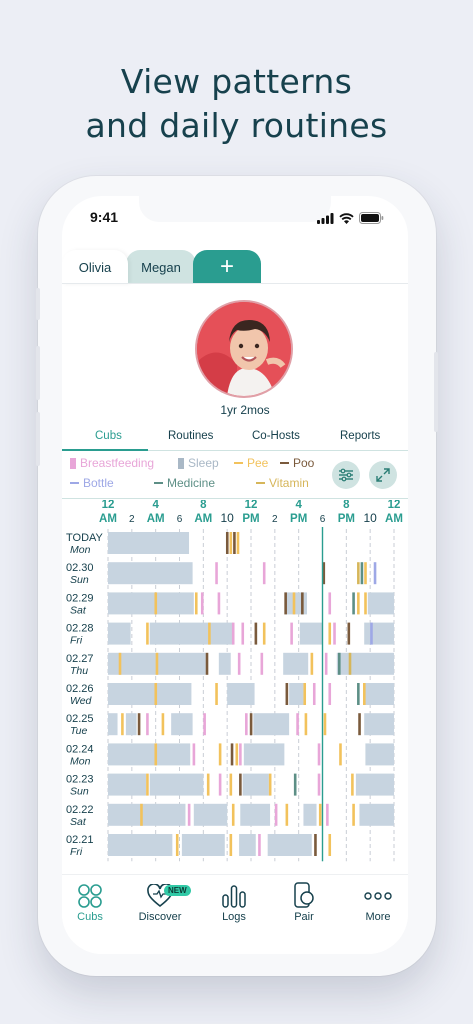 This screenshot has width=473, height=1024. I want to click on tab-routines: Routines, so click(191, 436).